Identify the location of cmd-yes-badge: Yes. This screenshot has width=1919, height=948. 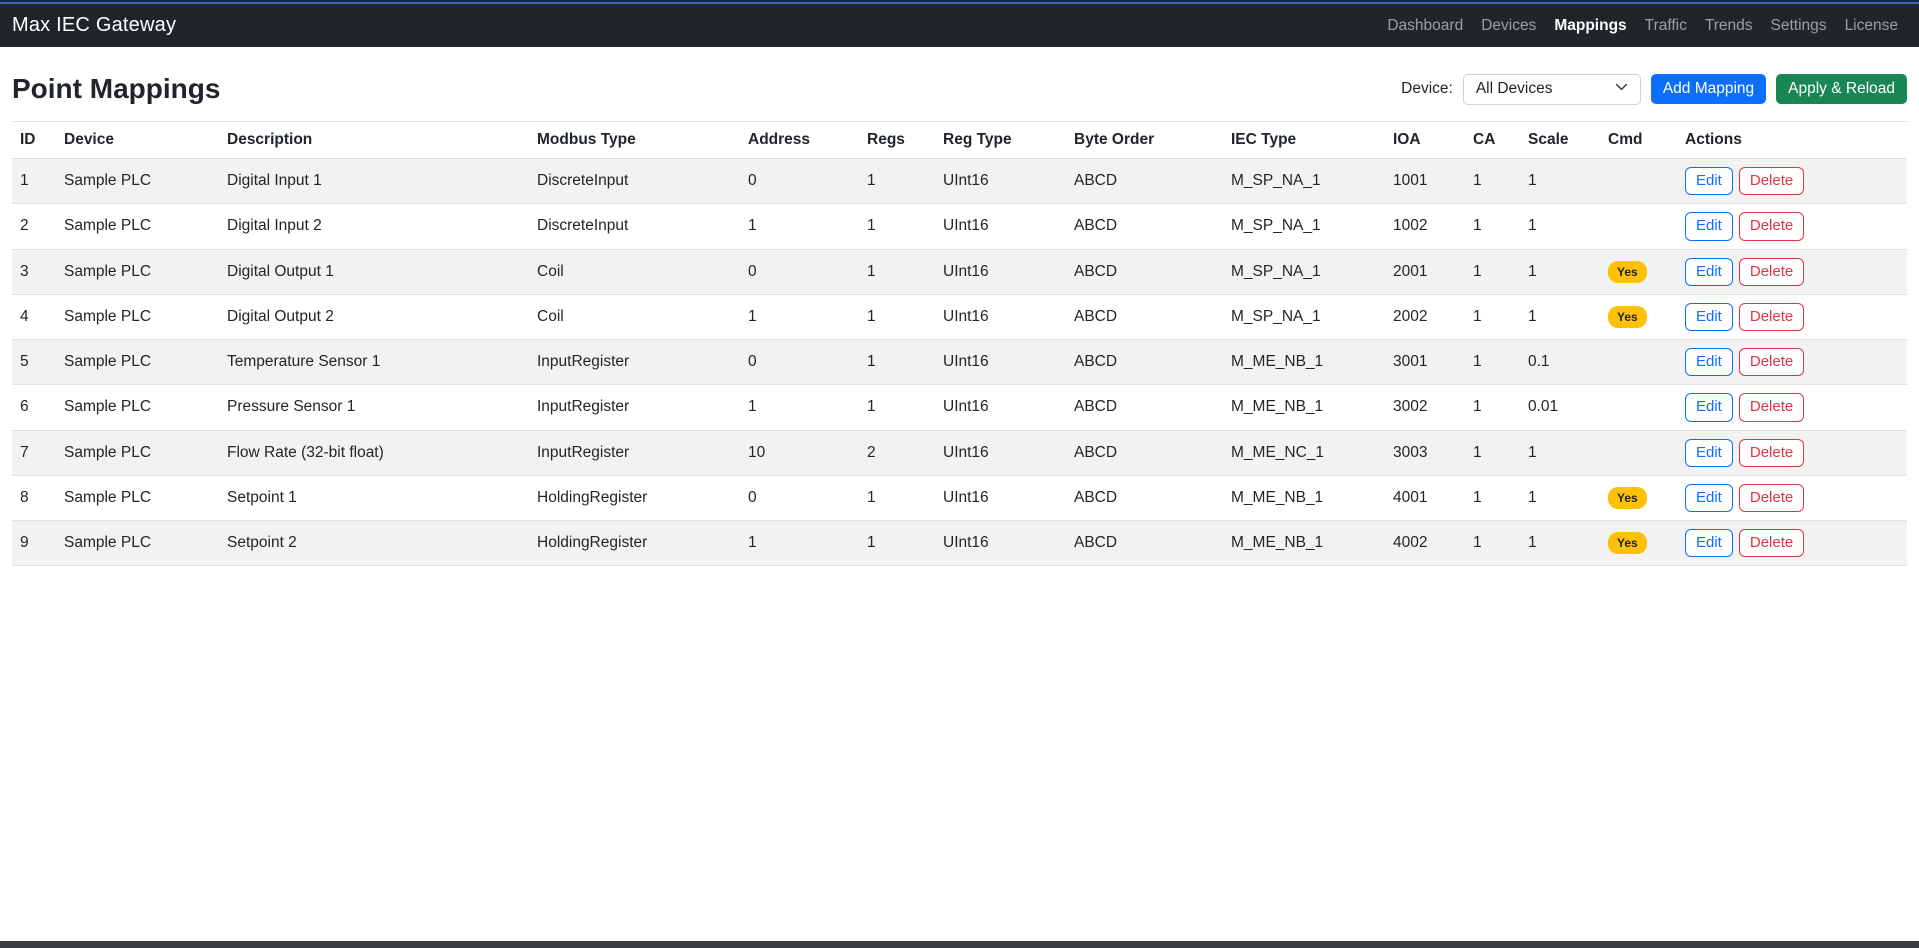
(1627, 316).